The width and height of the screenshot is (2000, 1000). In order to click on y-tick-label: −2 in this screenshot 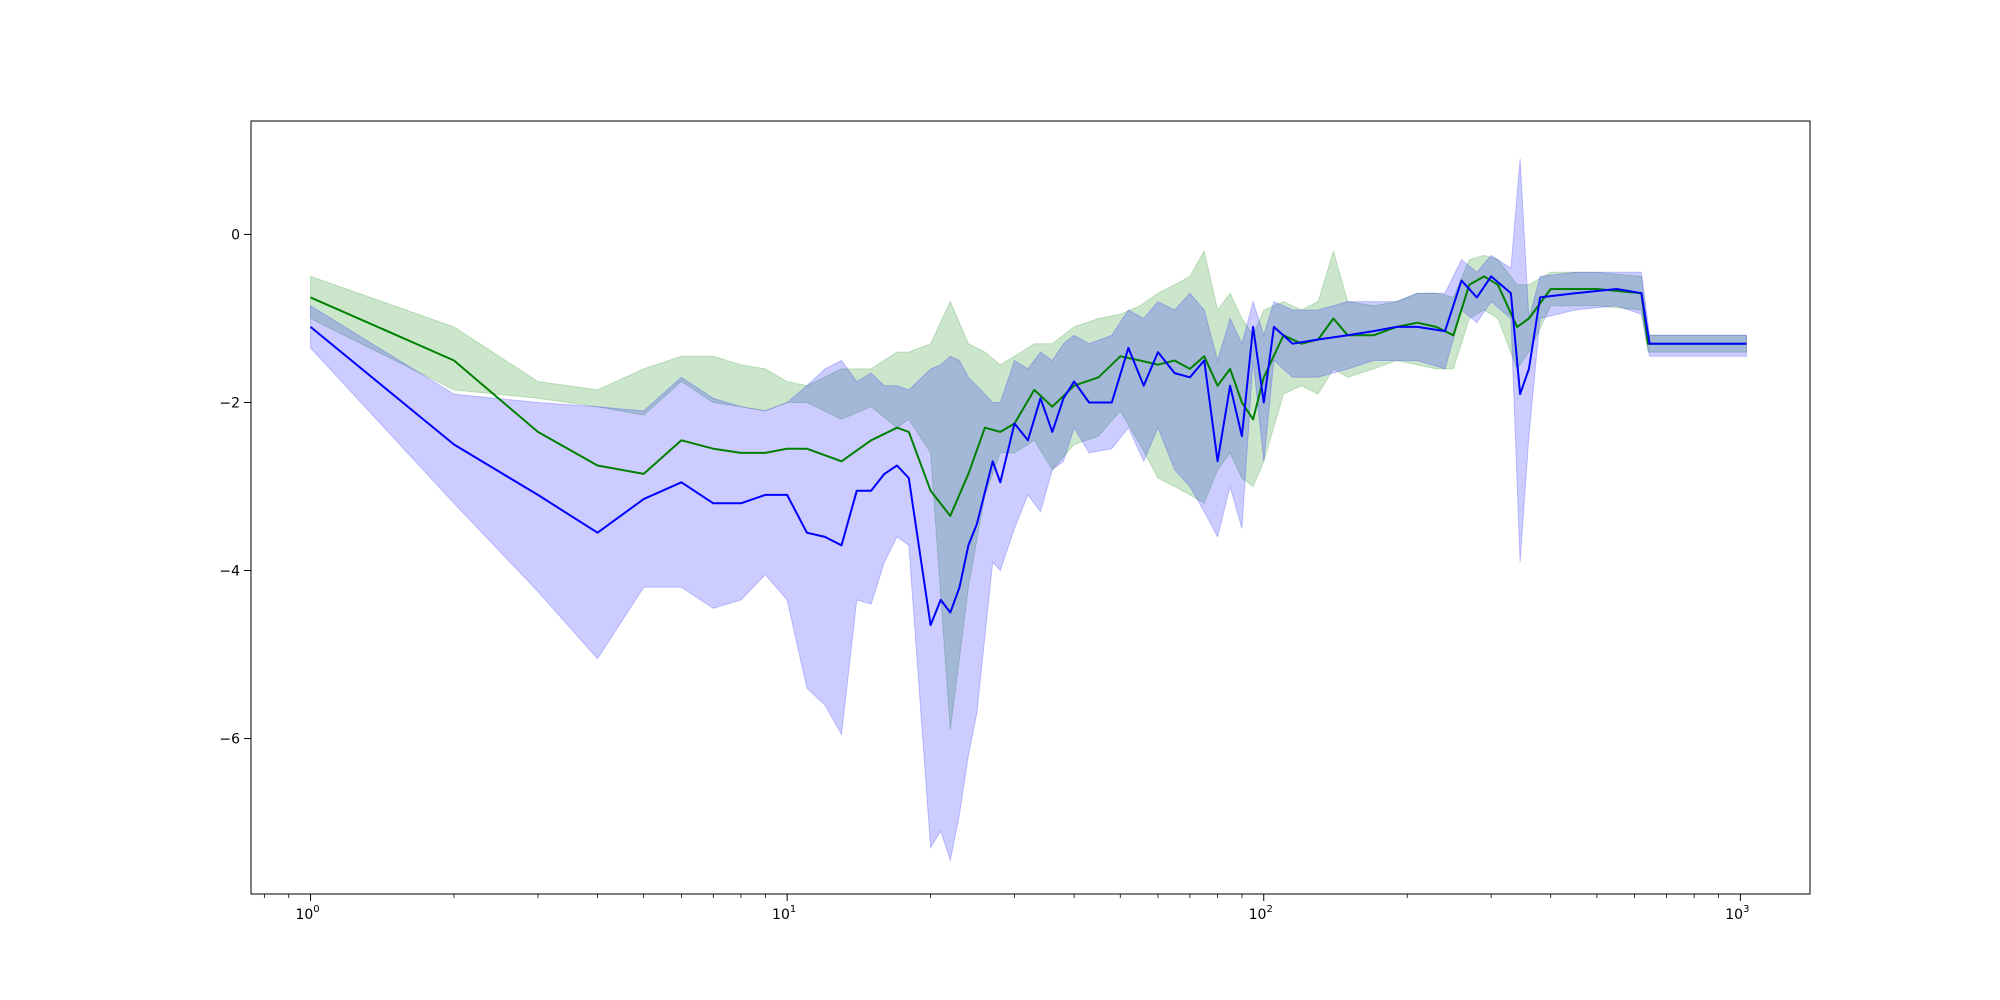, I will do `click(229, 403)`.